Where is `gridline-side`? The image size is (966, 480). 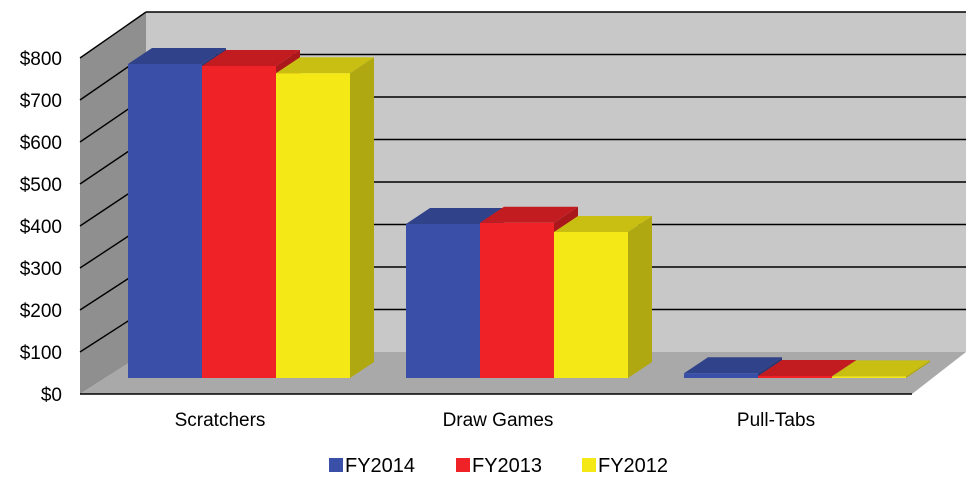
gridline-side is located at coordinates (113, 35).